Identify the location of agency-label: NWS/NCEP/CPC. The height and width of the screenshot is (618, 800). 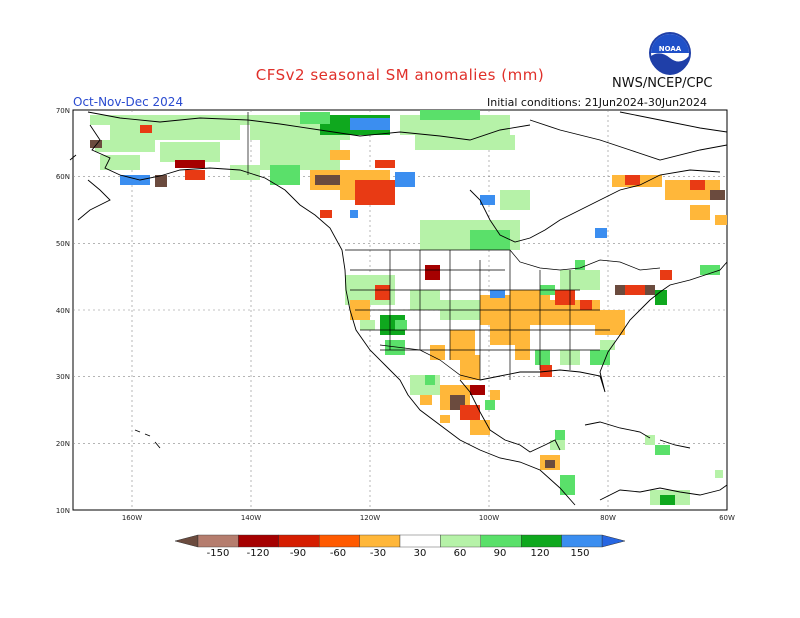
(662, 83).